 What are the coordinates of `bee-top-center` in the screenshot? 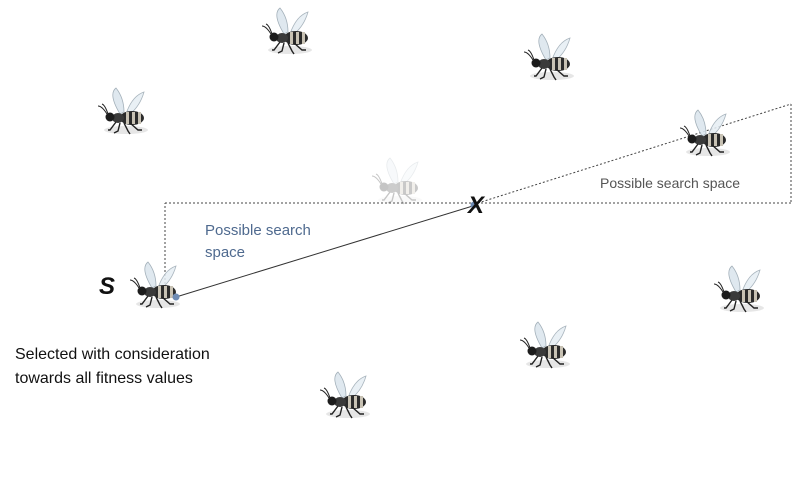 It's located at (287, 31).